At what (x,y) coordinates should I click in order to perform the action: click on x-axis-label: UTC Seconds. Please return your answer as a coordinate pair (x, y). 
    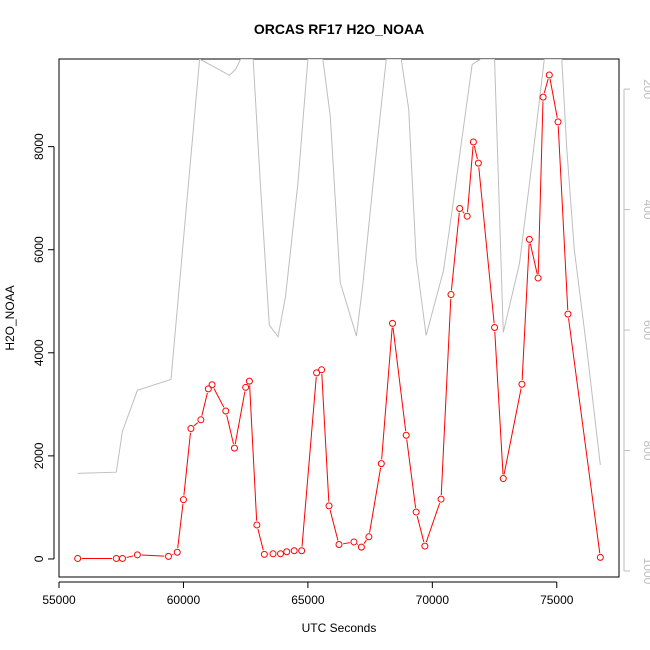
    Looking at the image, I should click on (339, 628).